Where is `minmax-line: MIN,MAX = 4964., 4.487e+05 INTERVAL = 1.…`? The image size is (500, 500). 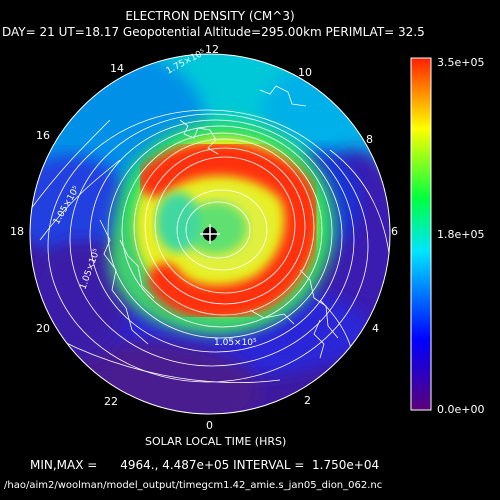
minmax-line: MIN,MAX = 4964., 4.487e+05 INTERVAL = 1.… is located at coordinates (205, 465).